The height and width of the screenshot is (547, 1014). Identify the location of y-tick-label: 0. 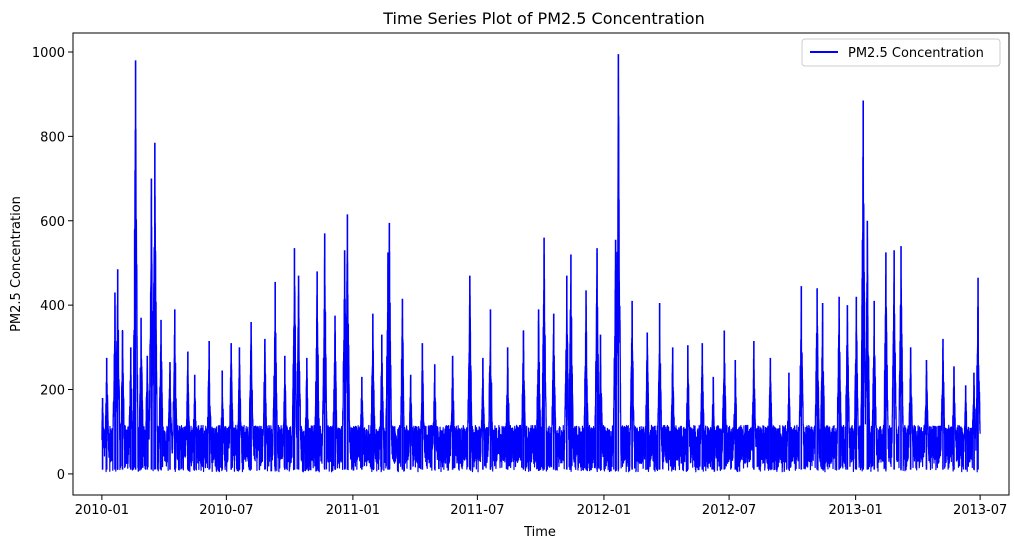
(61, 475).